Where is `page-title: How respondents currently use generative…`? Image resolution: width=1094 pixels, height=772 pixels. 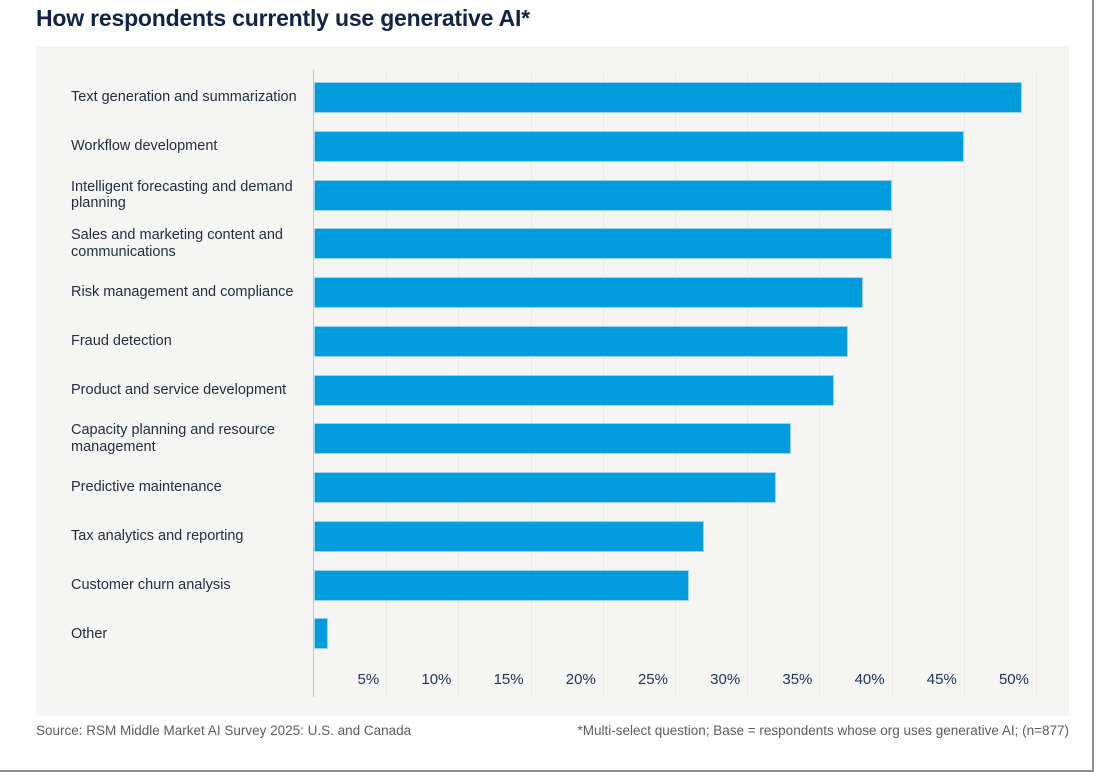
page-title: How respondents currently use generative… is located at coordinates (283, 18).